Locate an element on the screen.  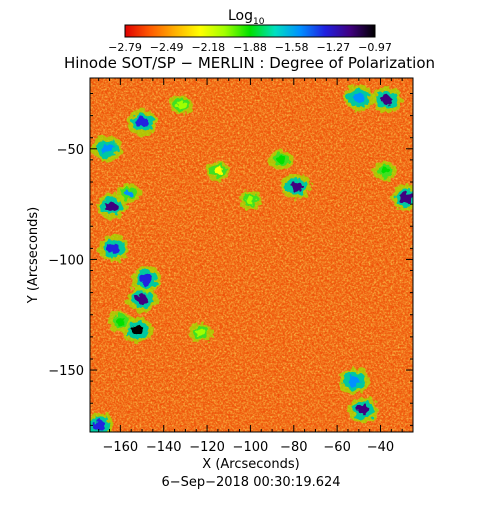
x-tick-label: −60 is located at coordinates (336, 447).